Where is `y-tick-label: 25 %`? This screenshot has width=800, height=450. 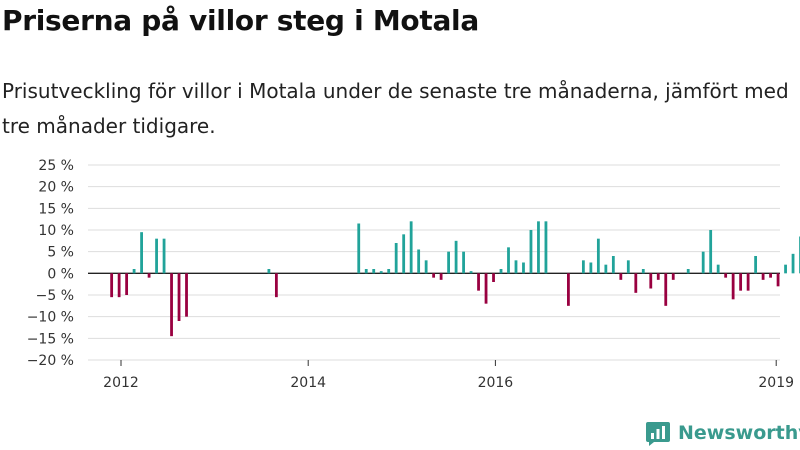 y-tick-label: 25 % is located at coordinates (56, 166).